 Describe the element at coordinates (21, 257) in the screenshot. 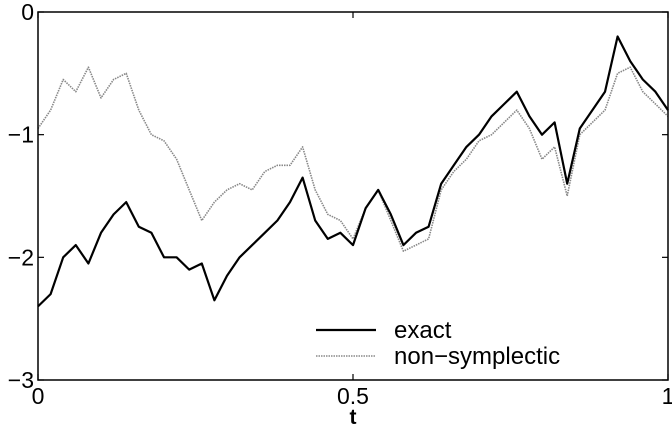

I see `y-tick-label: −2` at that location.